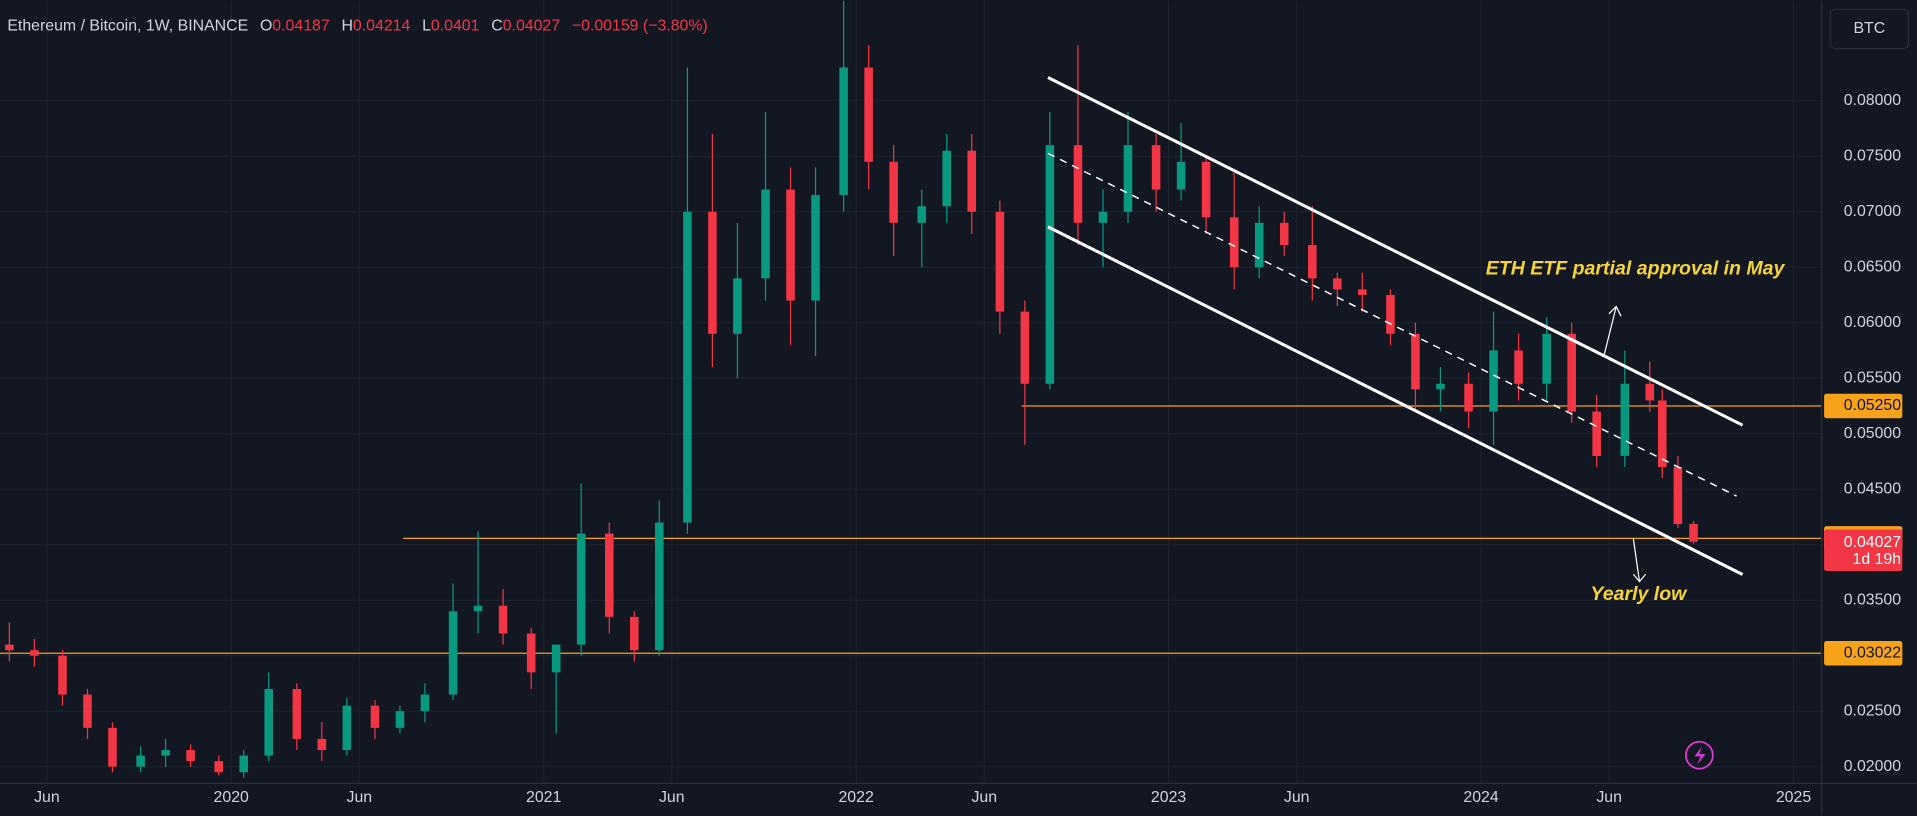  What do you see at coordinates (1873, 488) in the screenshot?
I see `y-tick-label: 0.04500` at bounding box center [1873, 488].